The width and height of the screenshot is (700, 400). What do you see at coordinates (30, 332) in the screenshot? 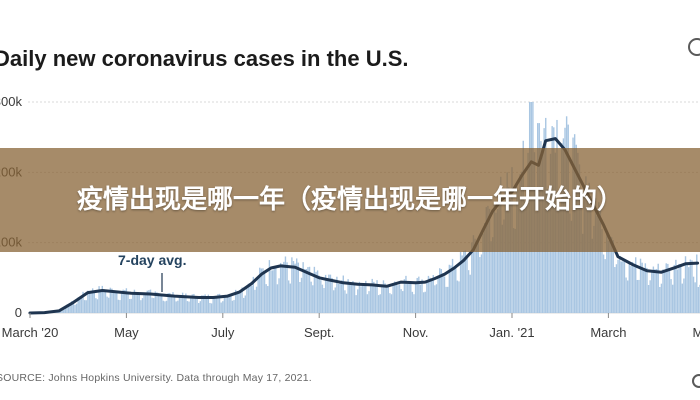
I see `x-tick-label: March '20` at bounding box center [30, 332].